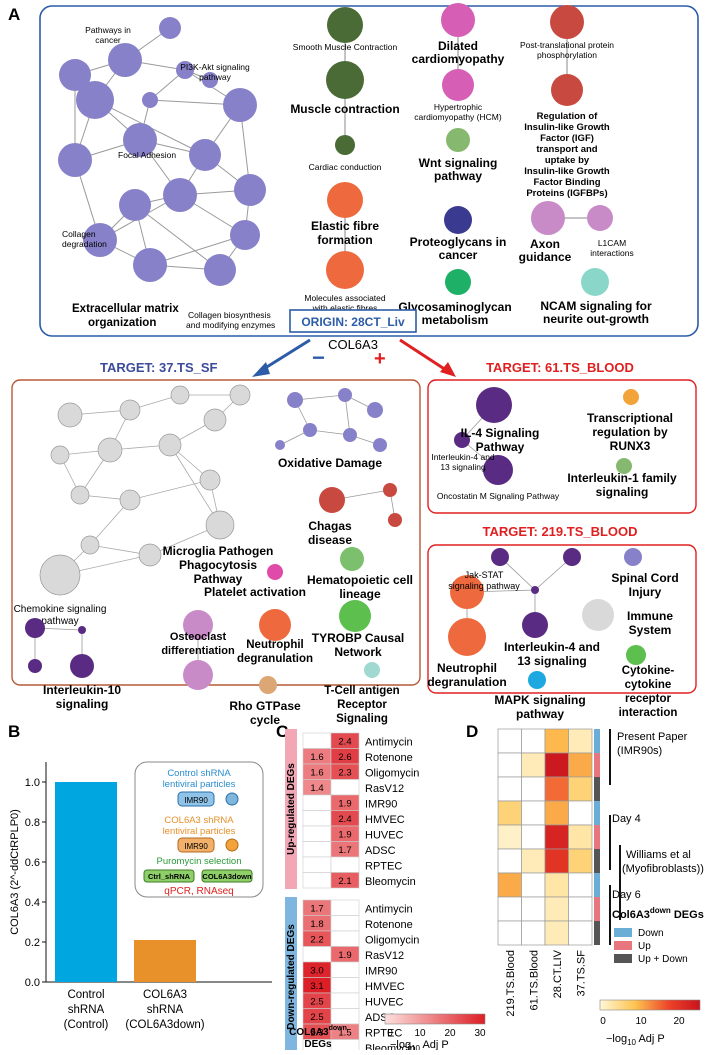  Describe the element at coordinates (169, 876) in the screenshot. I see `inset-dish-ctrl-label: Ctrl_shRNA` at that location.